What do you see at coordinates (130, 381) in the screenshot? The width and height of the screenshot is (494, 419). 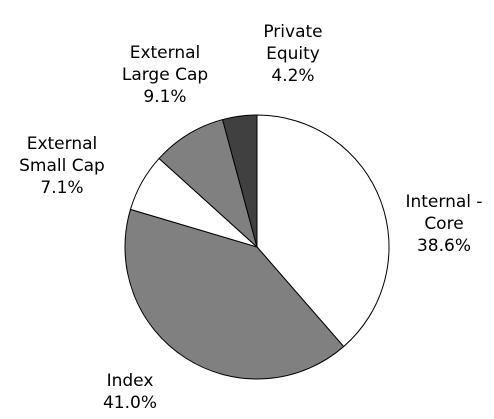 I see `category-label: Index` at bounding box center [130, 381].